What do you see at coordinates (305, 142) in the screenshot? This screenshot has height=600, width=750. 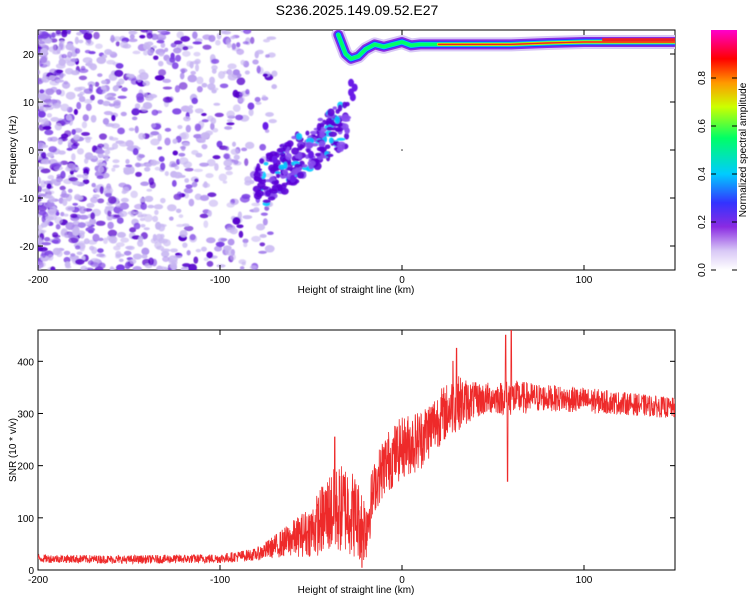 I see `spectrogram-chirp` at bounding box center [305, 142].